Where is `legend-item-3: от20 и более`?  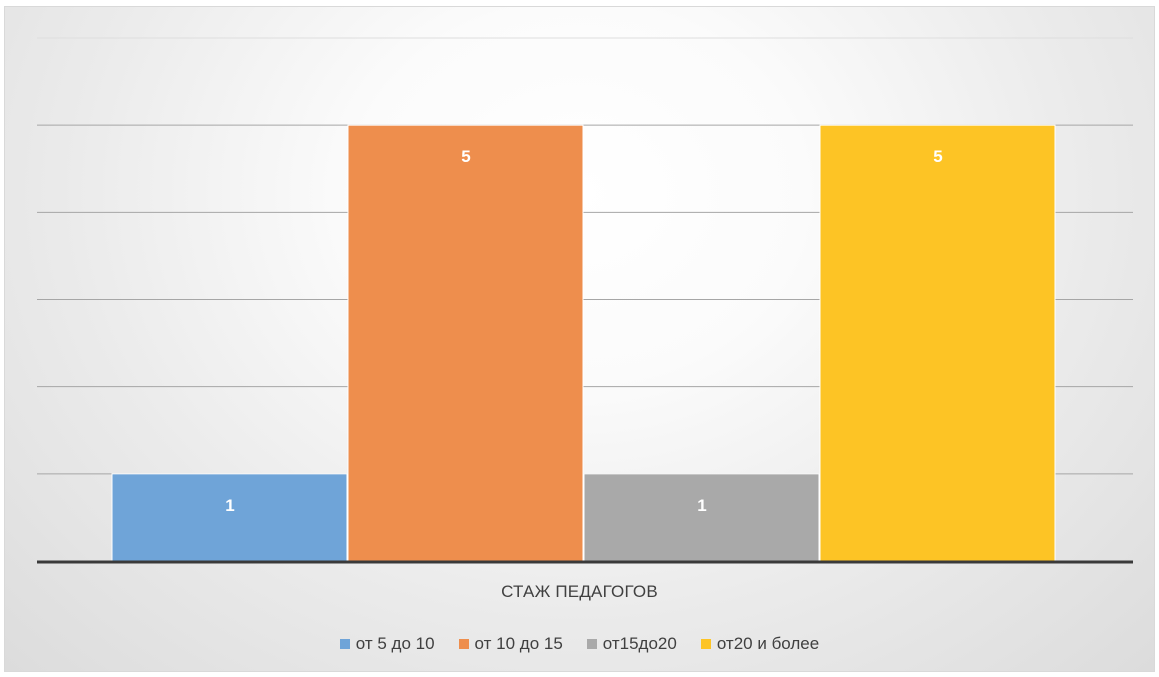
legend-item-3: от20 и более is located at coordinates (760, 644).